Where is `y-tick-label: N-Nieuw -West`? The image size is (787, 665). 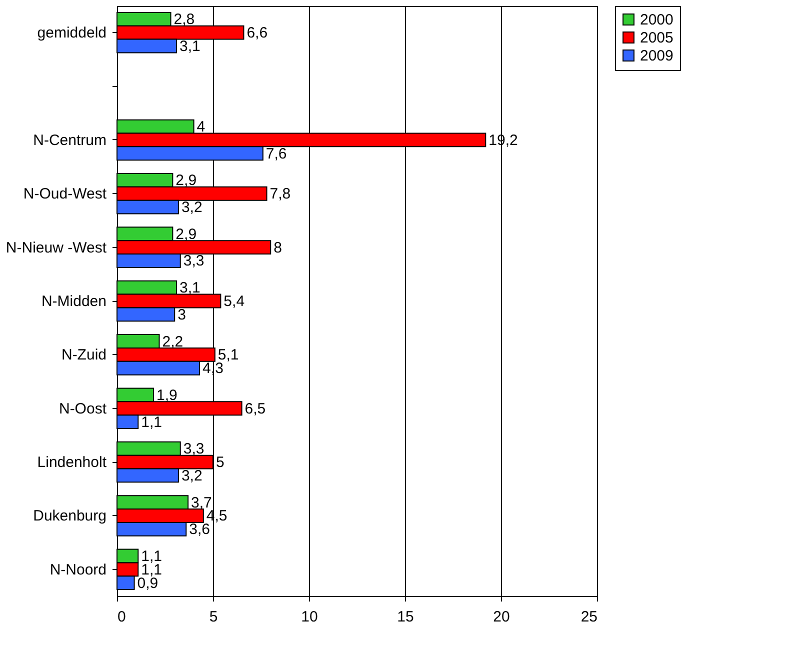 y-tick-label: N-Nieuw -West is located at coordinates (57, 247).